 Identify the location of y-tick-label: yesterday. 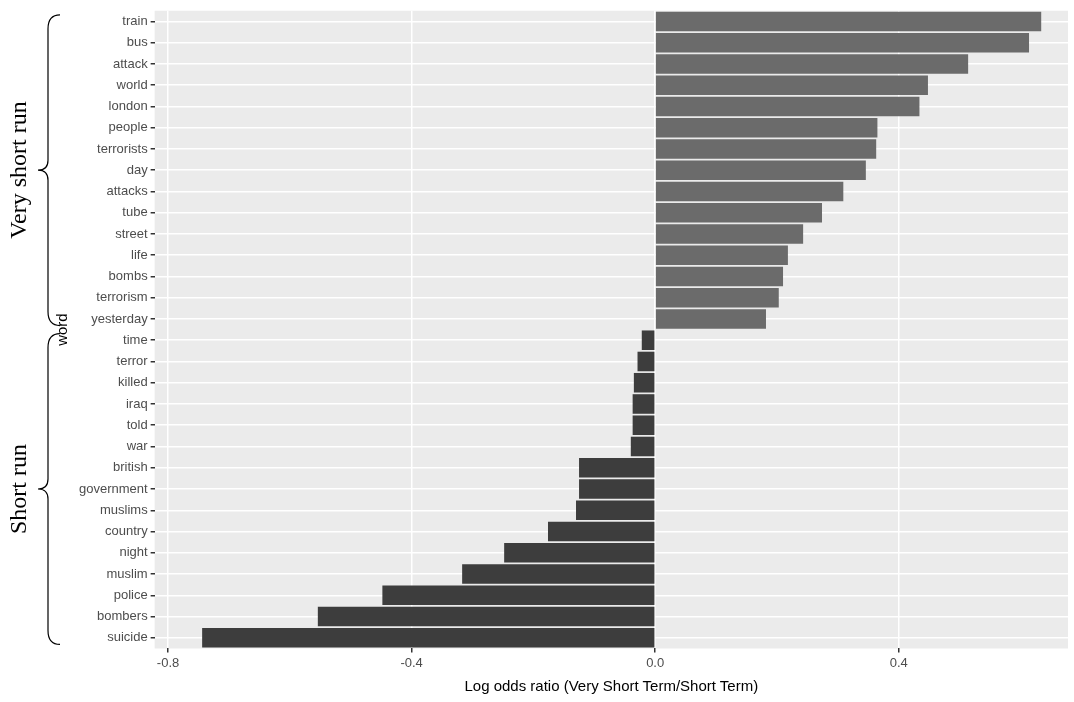
(120, 318).